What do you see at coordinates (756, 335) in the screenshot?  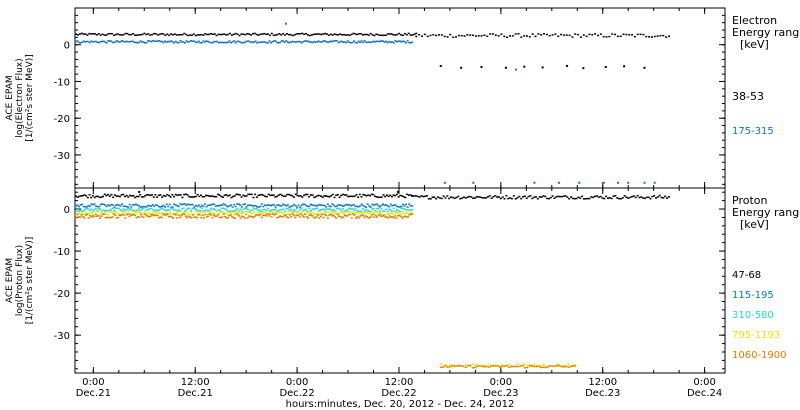 I see `legend-entry: 795-1193` at bounding box center [756, 335].